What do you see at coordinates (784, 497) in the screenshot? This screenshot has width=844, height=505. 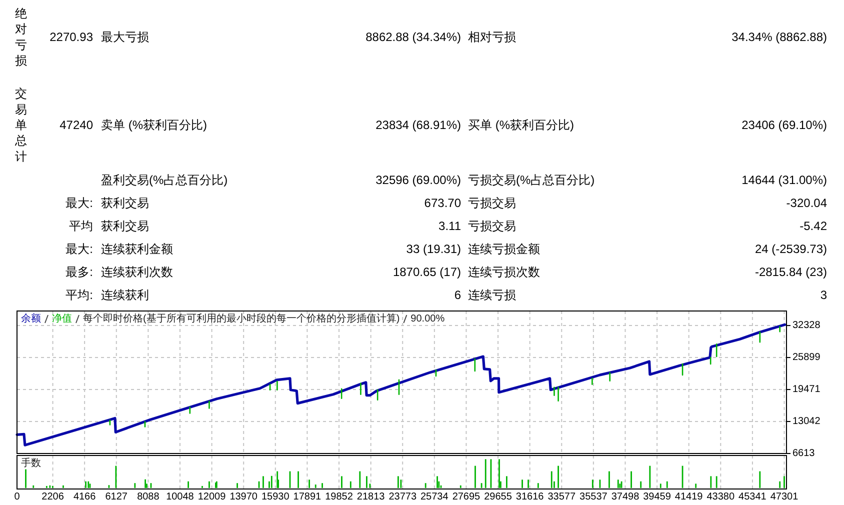 I see `x-tick-label: 47301` at bounding box center [784, 497].